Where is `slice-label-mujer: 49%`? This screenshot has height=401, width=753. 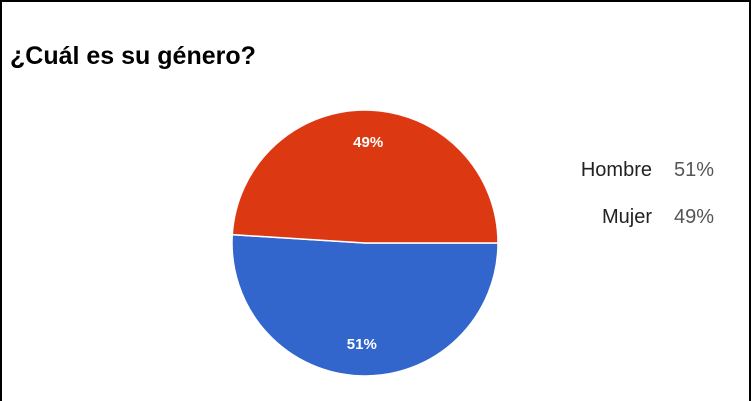
slice-label-mujer: 49% is located at coordinates (368, 142).